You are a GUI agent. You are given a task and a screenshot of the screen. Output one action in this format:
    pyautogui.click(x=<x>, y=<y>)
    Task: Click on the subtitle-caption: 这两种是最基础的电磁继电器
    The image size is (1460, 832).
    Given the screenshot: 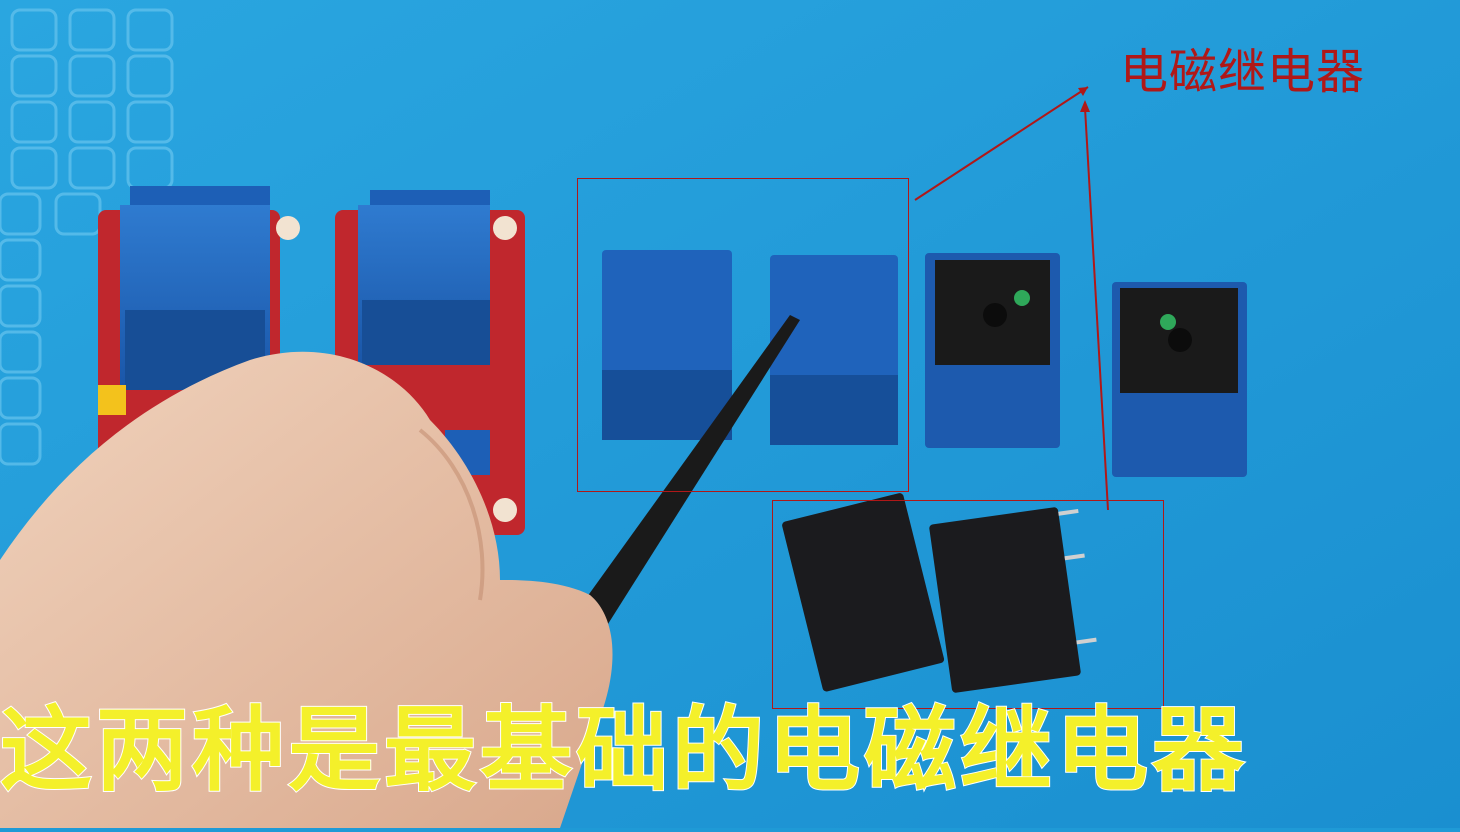 What is the action you would take?
    pyautogui.click(x=624, y=750)
    